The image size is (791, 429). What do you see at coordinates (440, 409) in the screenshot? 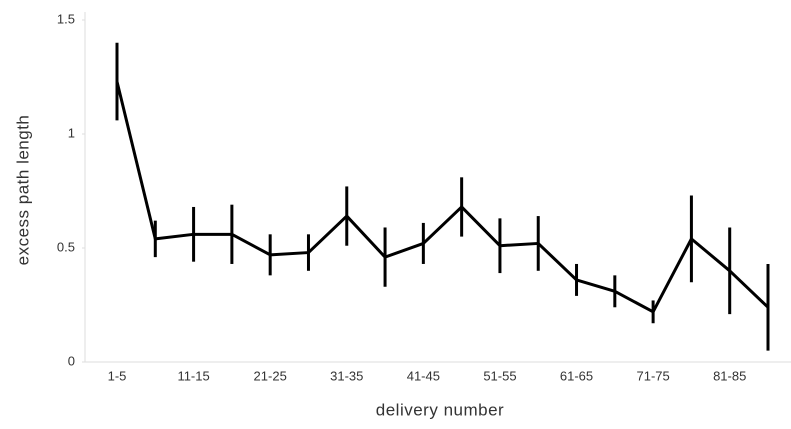
I see `x-axis-title: delivery number` at bounding box center [440, 409].